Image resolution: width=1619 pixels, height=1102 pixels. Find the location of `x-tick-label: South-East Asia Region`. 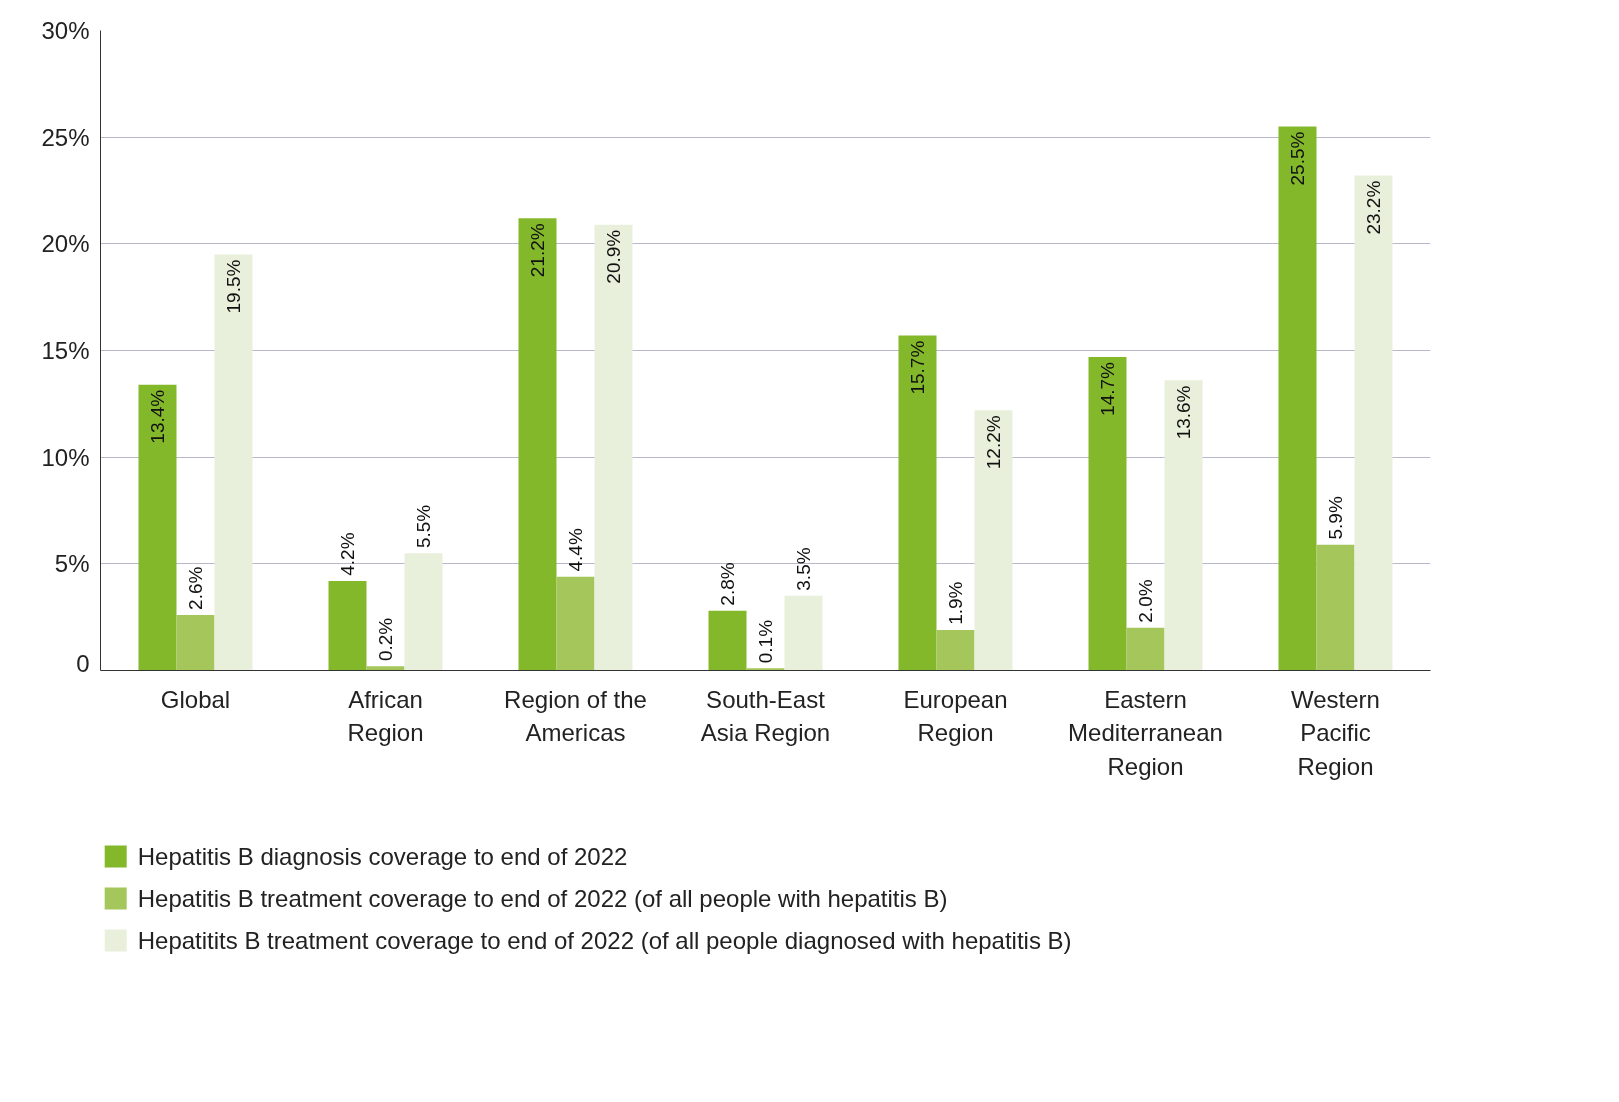

x-tick-label: South-East Asia Region is located at coordinates (765, 716).